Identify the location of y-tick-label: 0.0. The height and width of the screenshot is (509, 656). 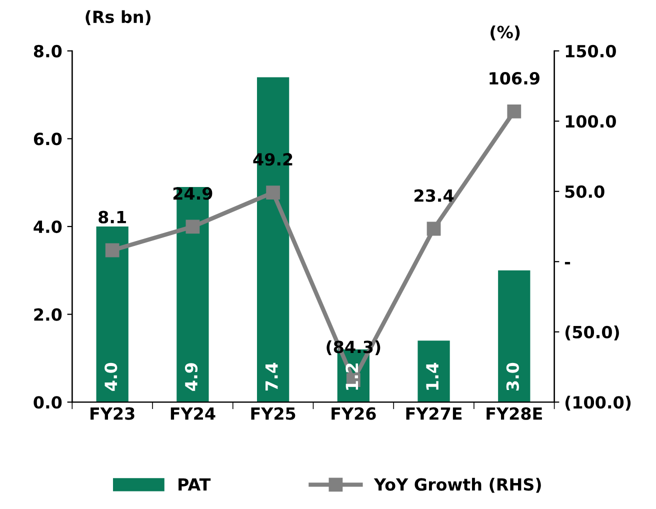
(48, 402).